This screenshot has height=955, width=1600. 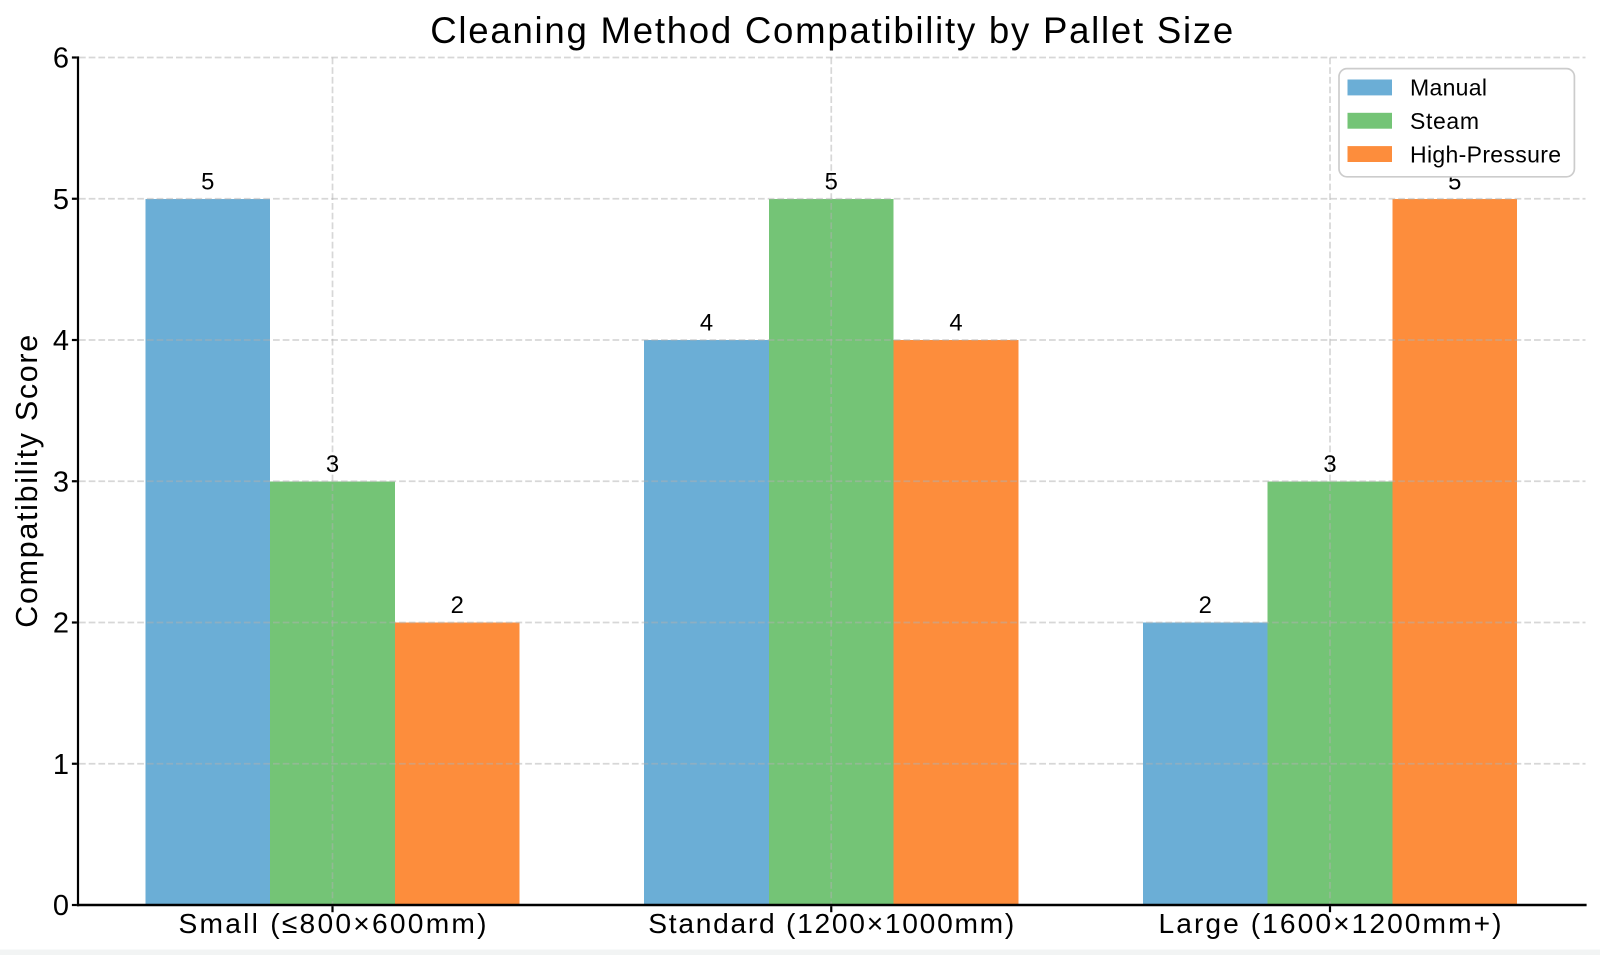 I want to click on svg-text: Steam, so click(x=1444, y=121).